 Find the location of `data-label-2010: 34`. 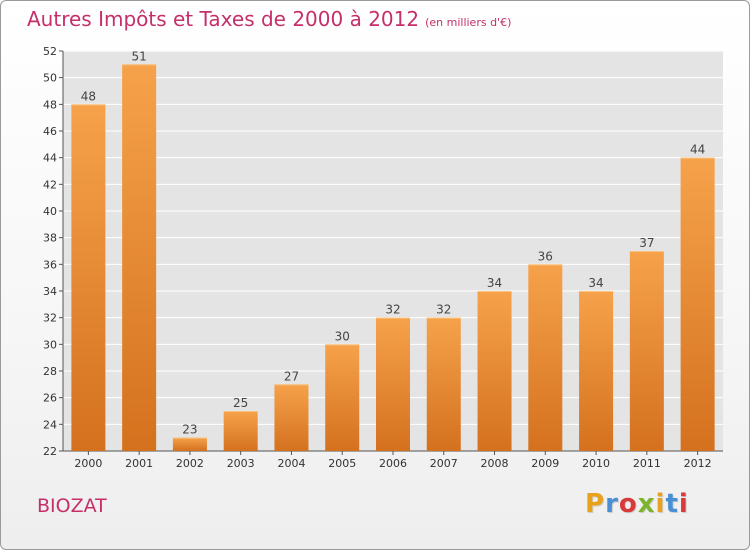

data-label-2010: 34 is located at coordinates (595, 283).